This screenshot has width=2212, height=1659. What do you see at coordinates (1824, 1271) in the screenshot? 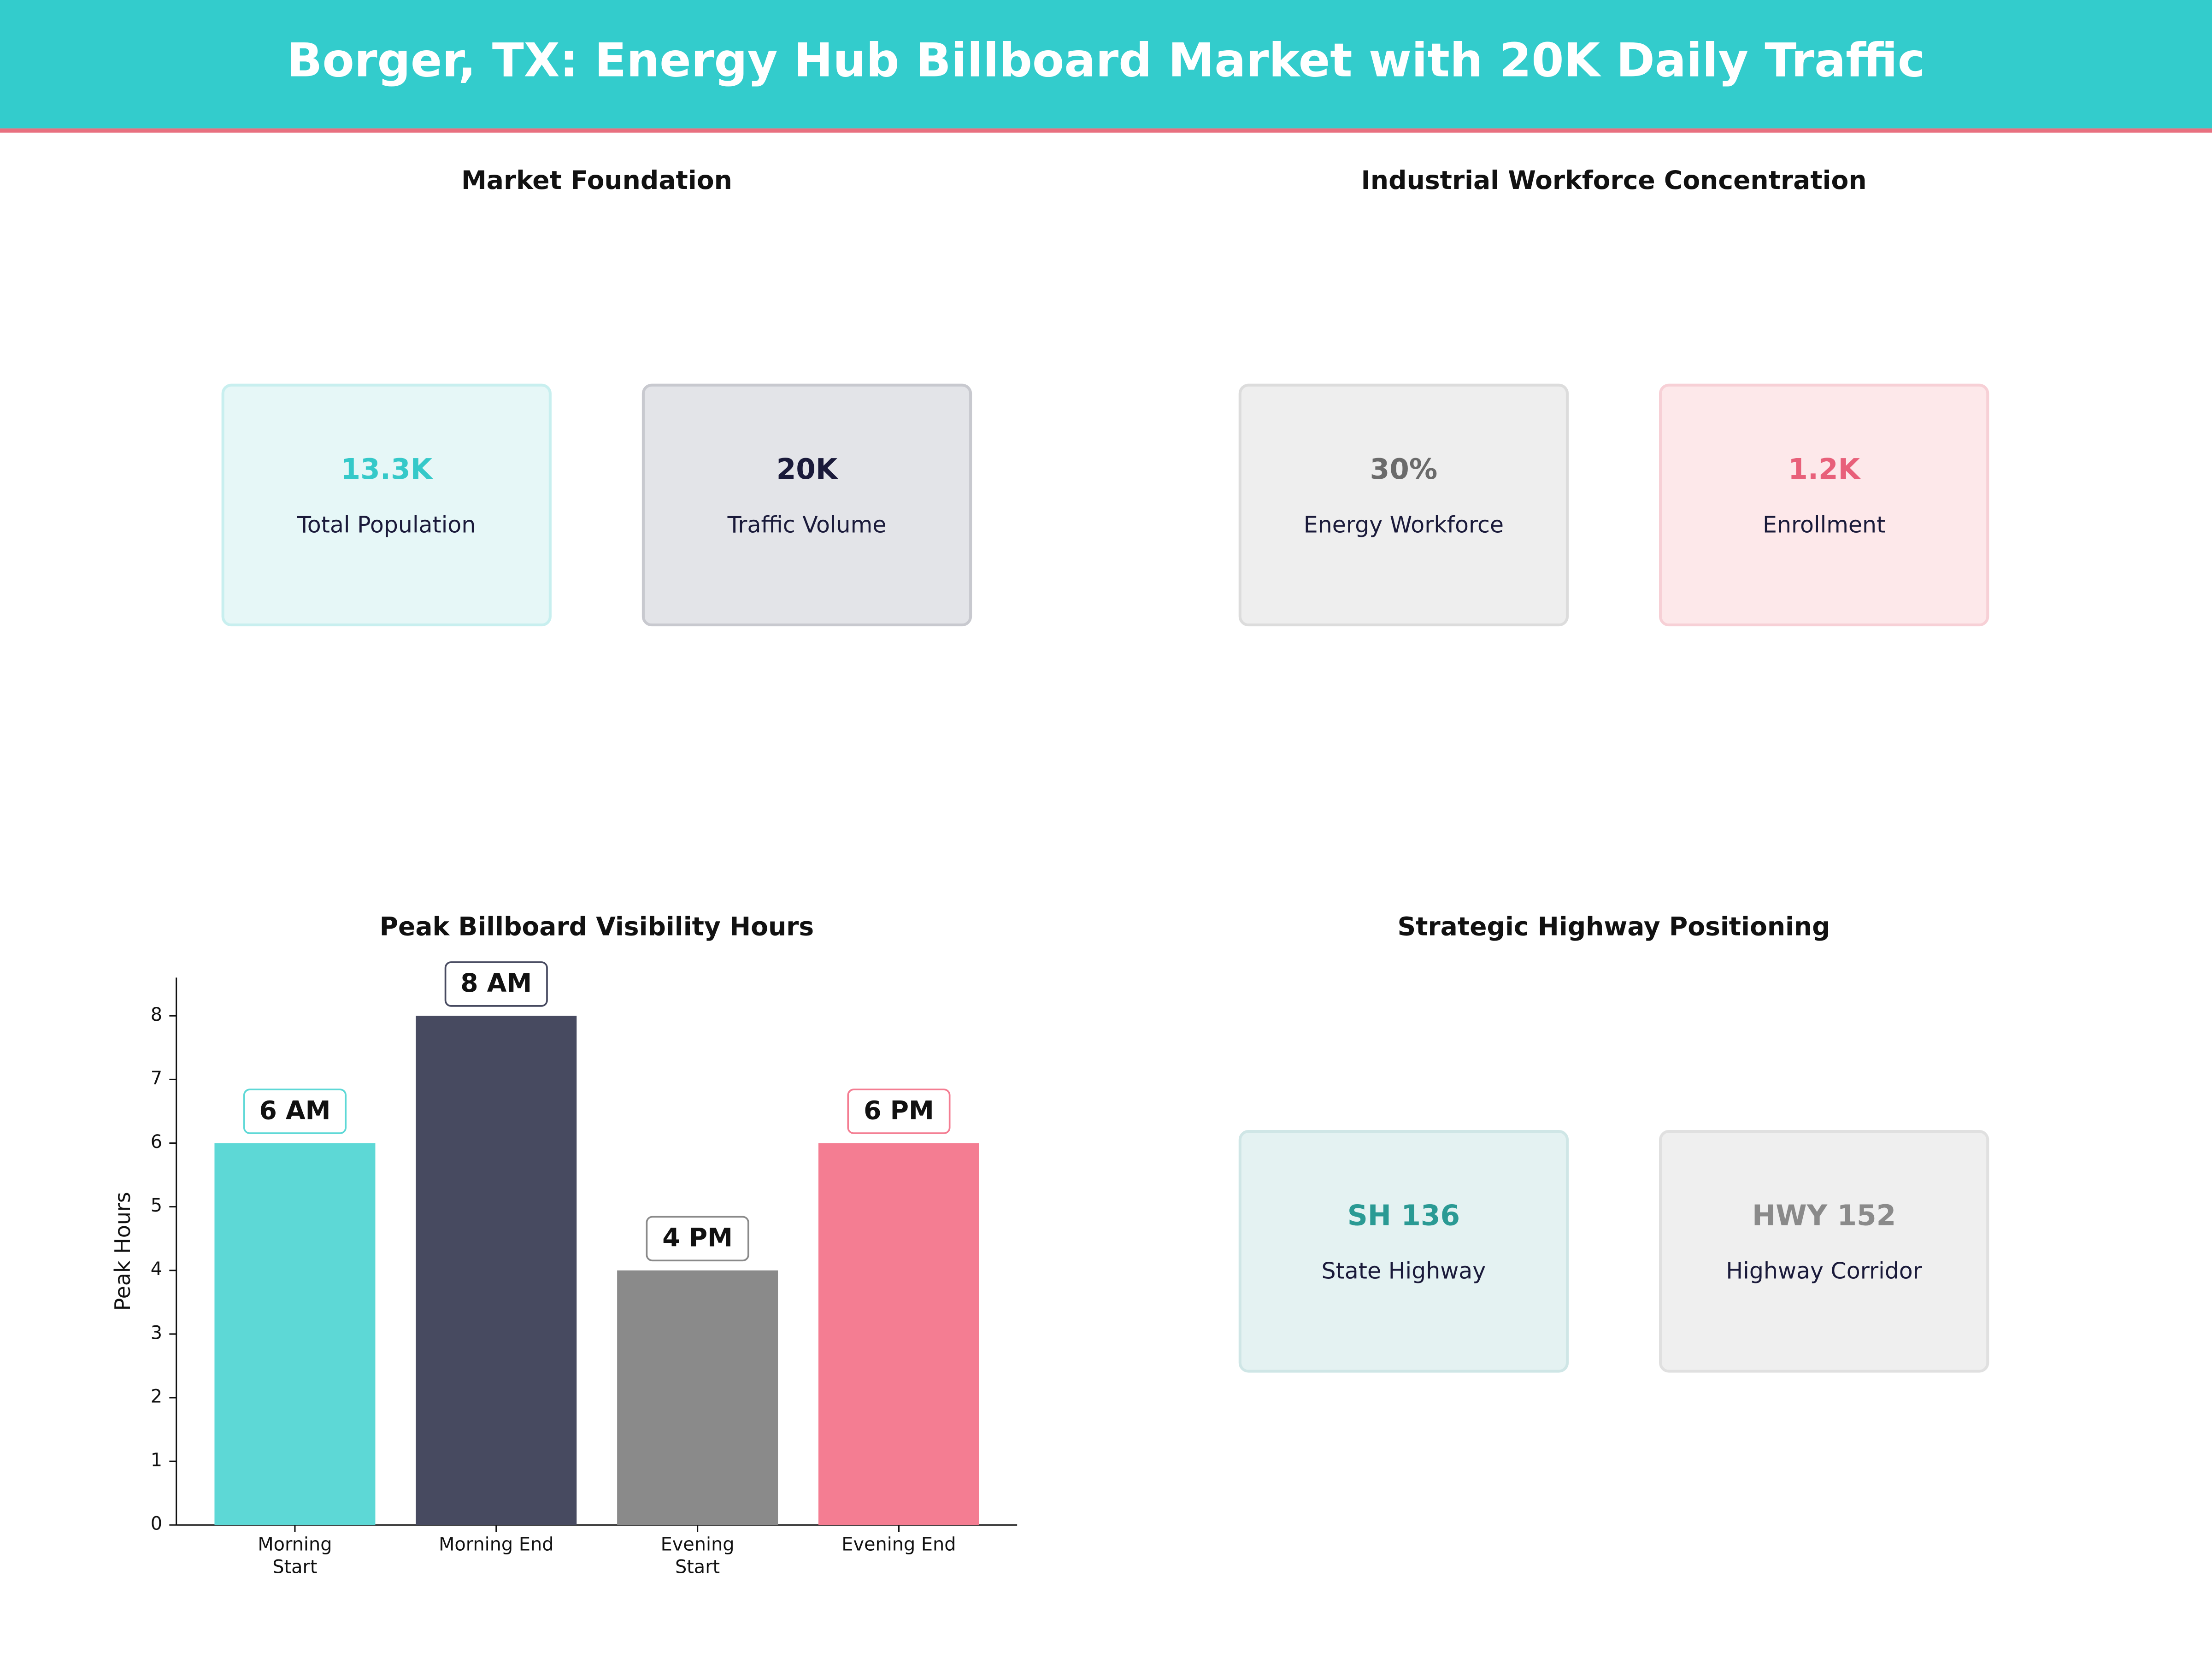
I see `kpi-label: Highway Corridor` at bounding box center [1824, 1271].